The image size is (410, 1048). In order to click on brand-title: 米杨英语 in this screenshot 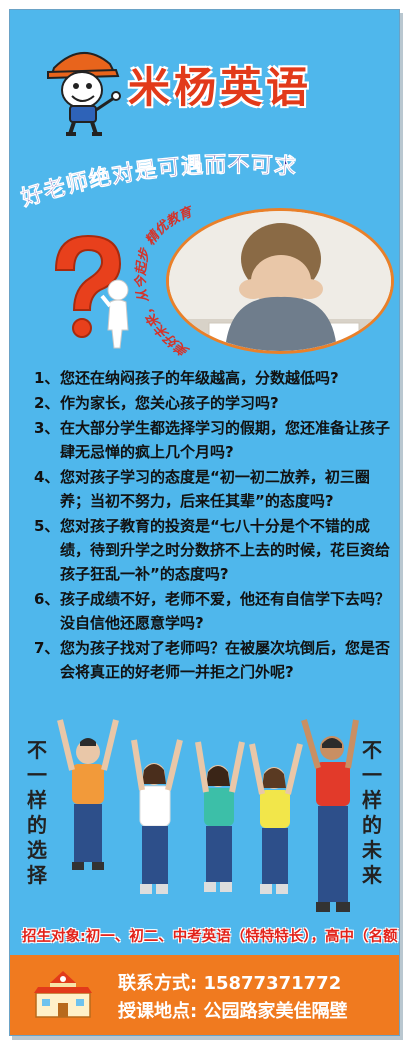, I will do `click(220, 87)`.